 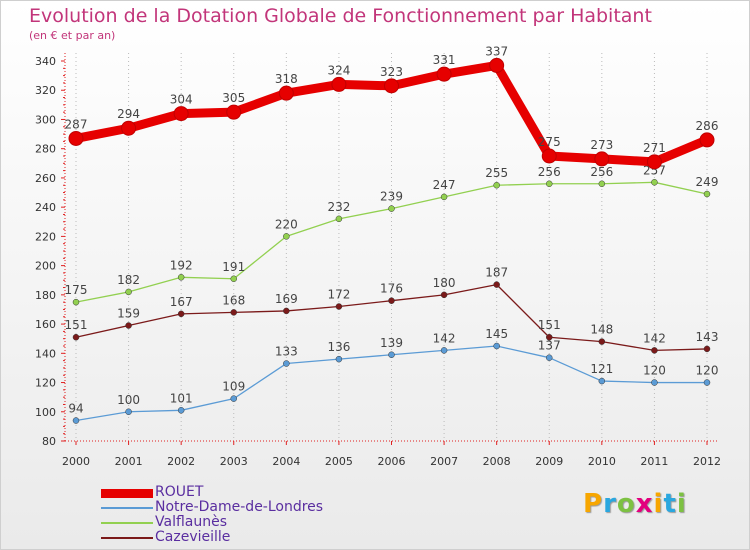 What do you see at coordinates (338, 70) in the screenshot?
I see `data-label: 324` at bounding box center [338, 70].